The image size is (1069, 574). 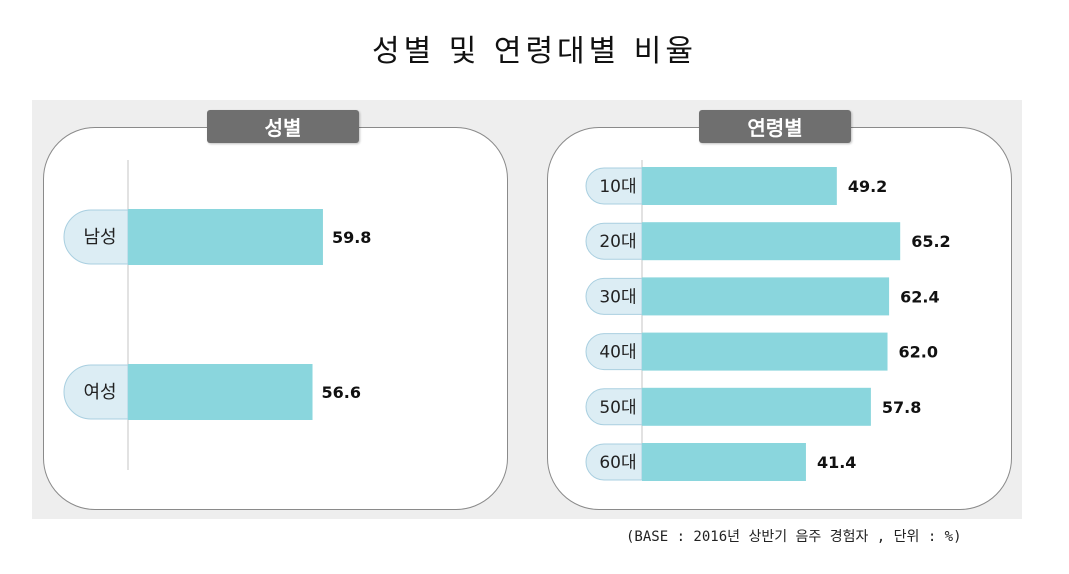 What do you see at coordinates (617, 408) in the screenshot?
I see `category-label: 50대` at bounding box center [617, 408].